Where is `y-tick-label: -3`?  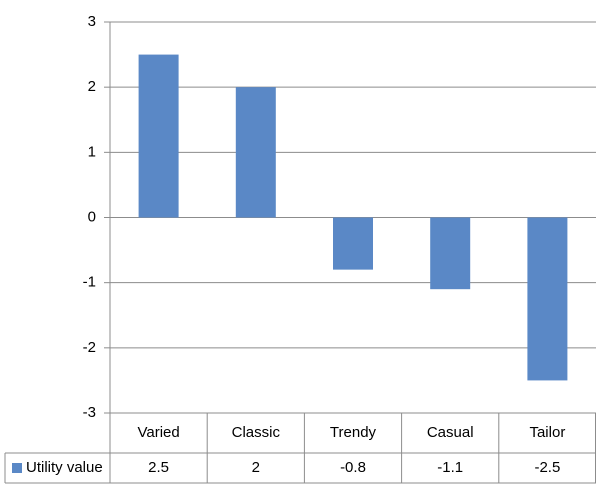
y-tick-label: -3 is located at coordinates (89, 412).